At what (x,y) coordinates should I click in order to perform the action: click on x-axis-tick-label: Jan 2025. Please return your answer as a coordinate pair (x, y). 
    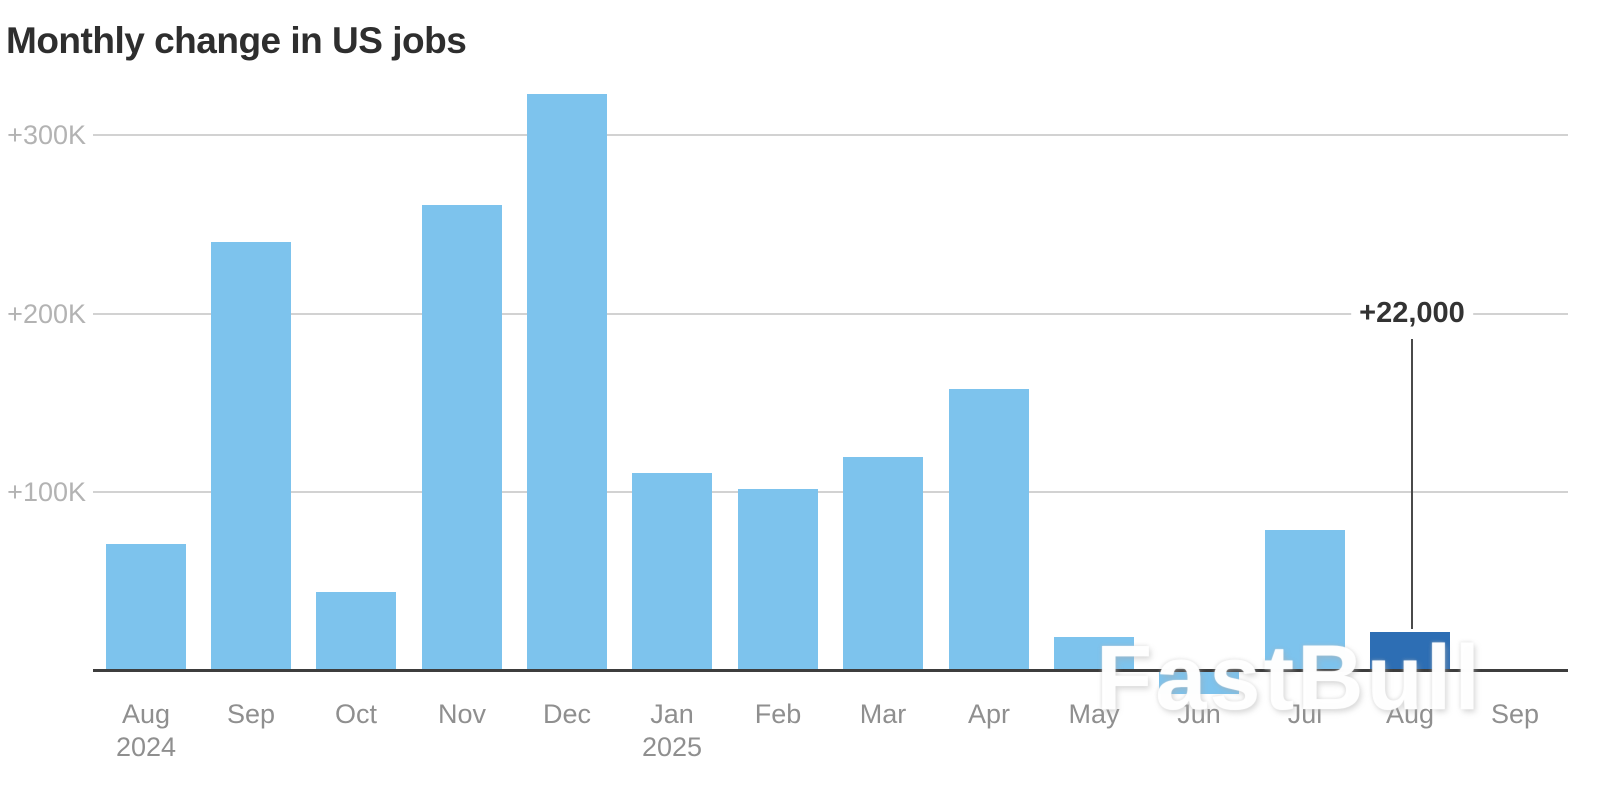
    Looking at the image, I should click on (672, 730).